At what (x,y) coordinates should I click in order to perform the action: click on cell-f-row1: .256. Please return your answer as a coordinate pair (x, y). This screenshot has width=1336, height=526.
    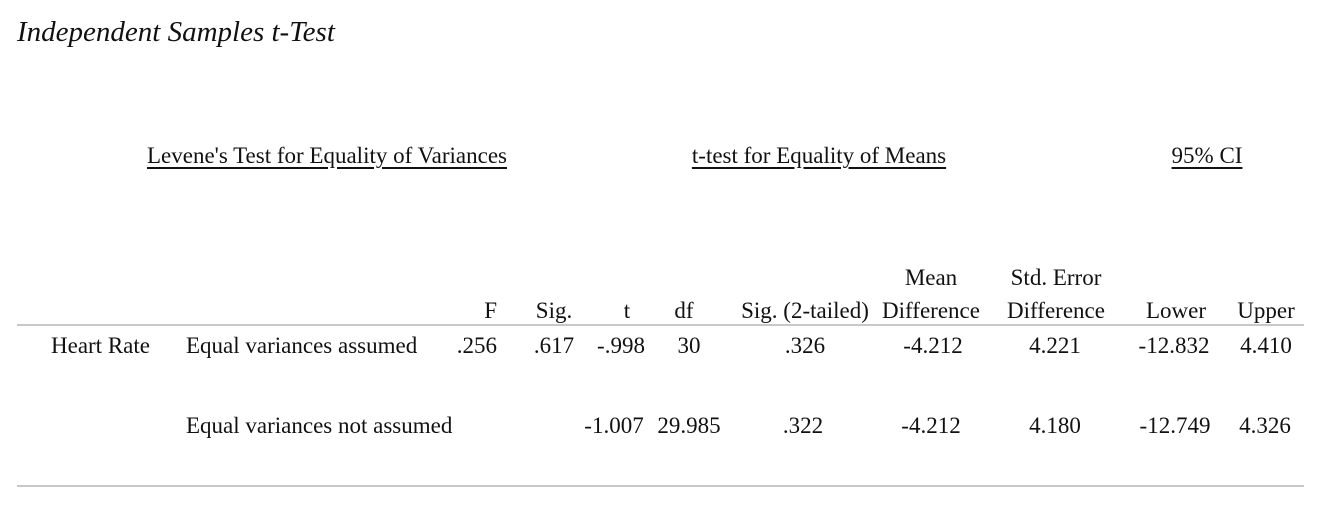
    Looking at the image, I should click on (476, 345).